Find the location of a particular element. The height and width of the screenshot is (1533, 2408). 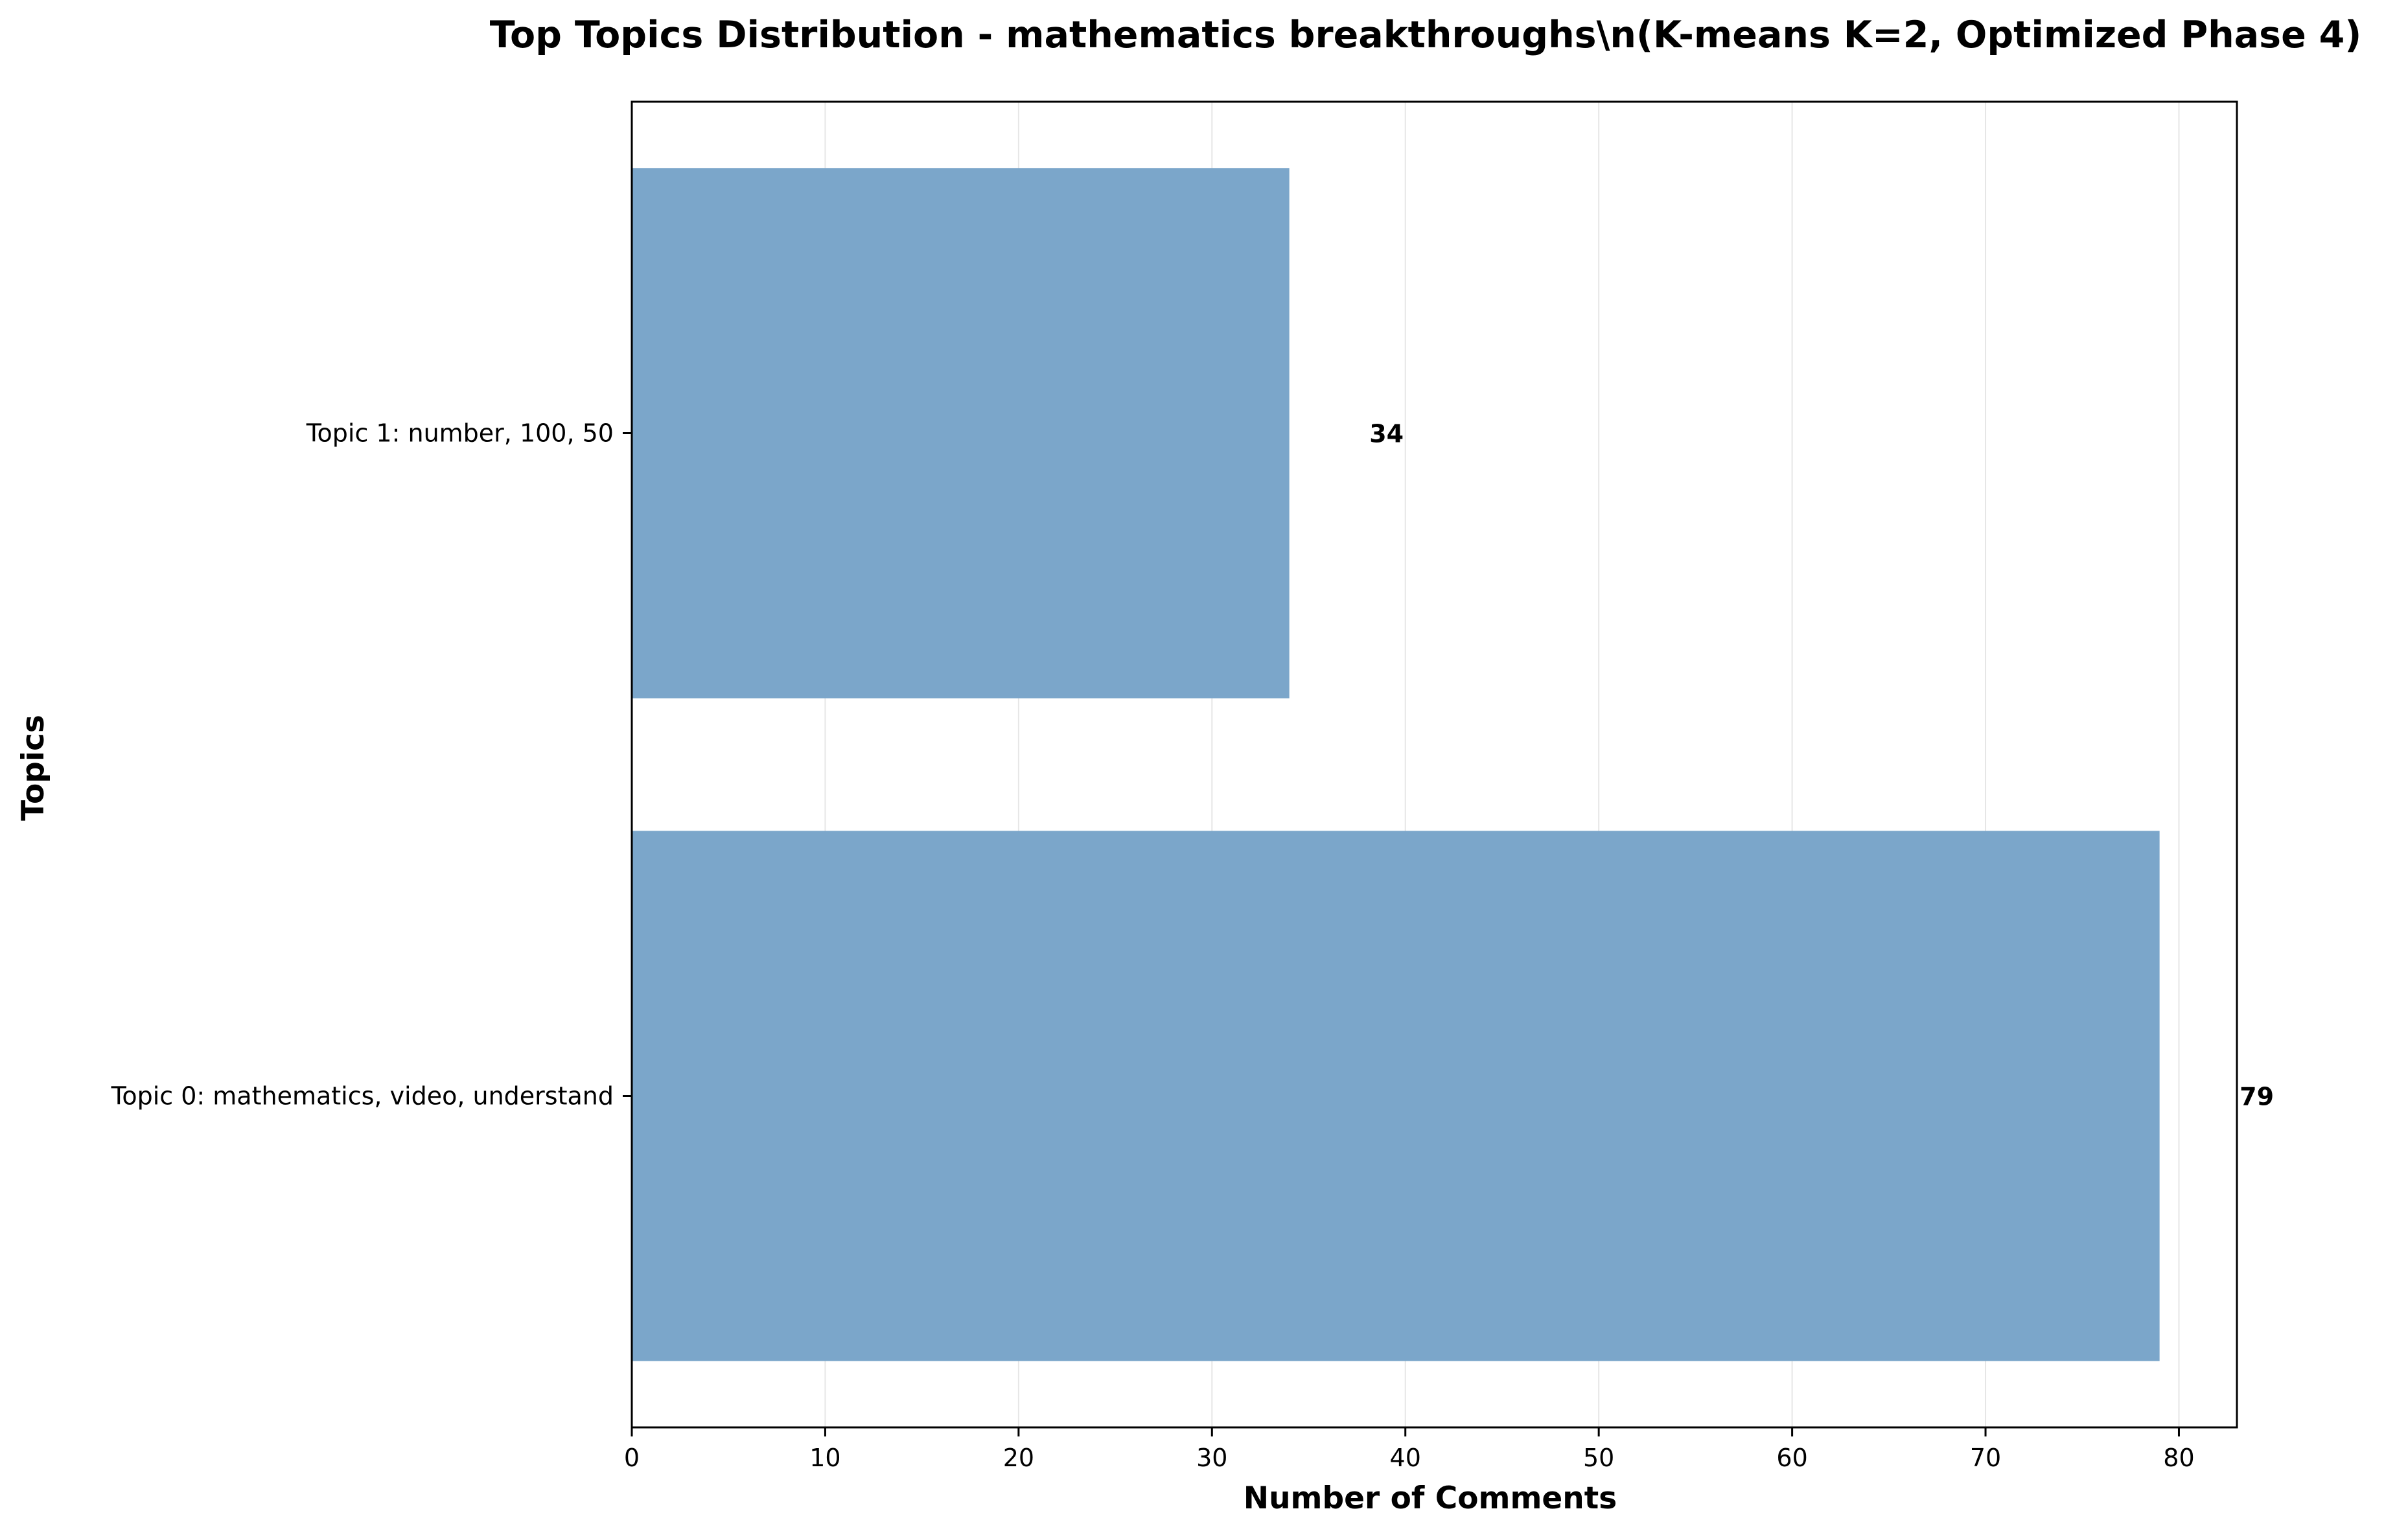

x-axis-ticks: 0 10 20 30 40 50 60 70 80 is located at coordinates (1410, 1449).